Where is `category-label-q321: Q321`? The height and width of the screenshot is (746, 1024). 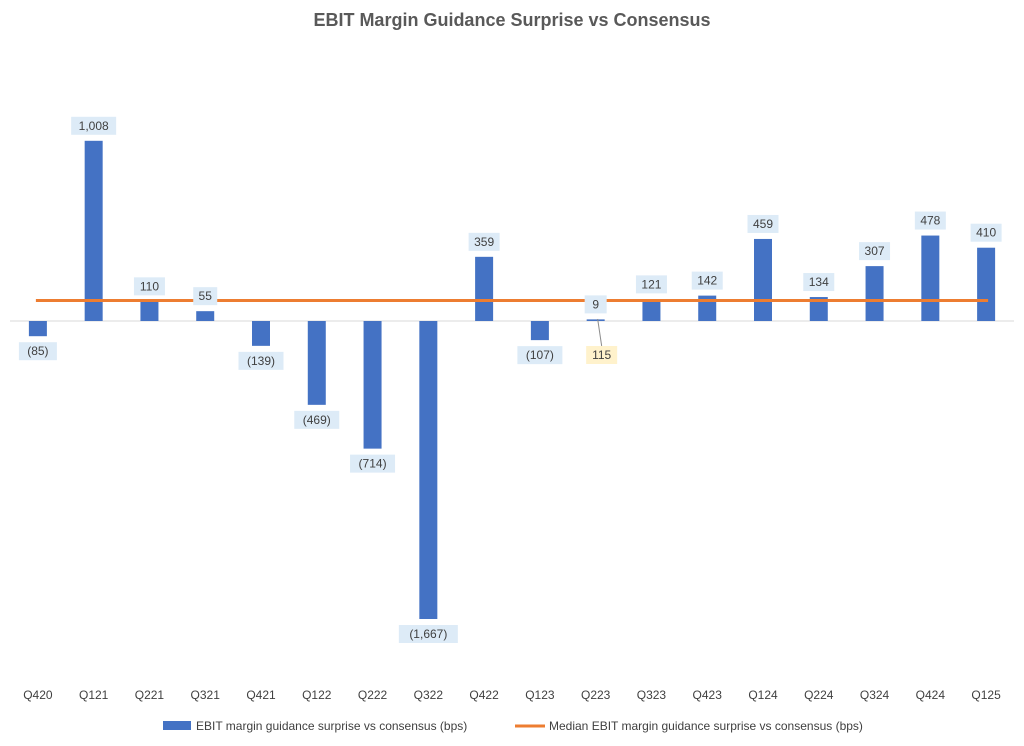 category-label-q321: Q321 is located at coordinates (206, 695).